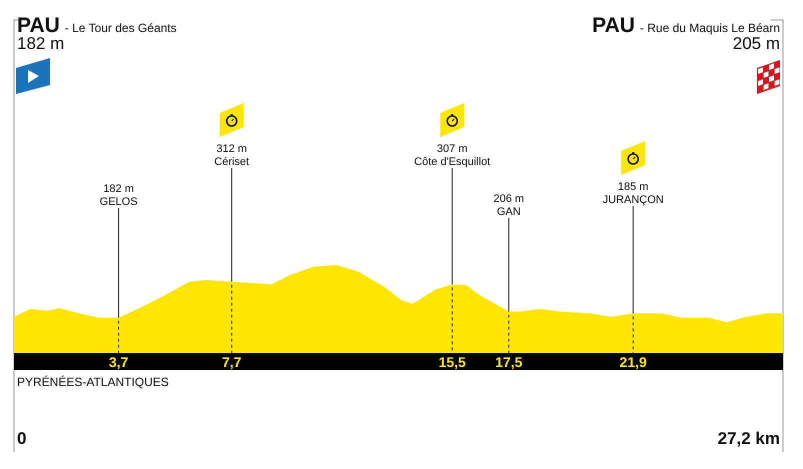 The image size is (803, 469). Describe the element at coordinates (452, 155) in the screenshot. I see `ref-line-label: 307 m Côte d'Esquillot` at that location.